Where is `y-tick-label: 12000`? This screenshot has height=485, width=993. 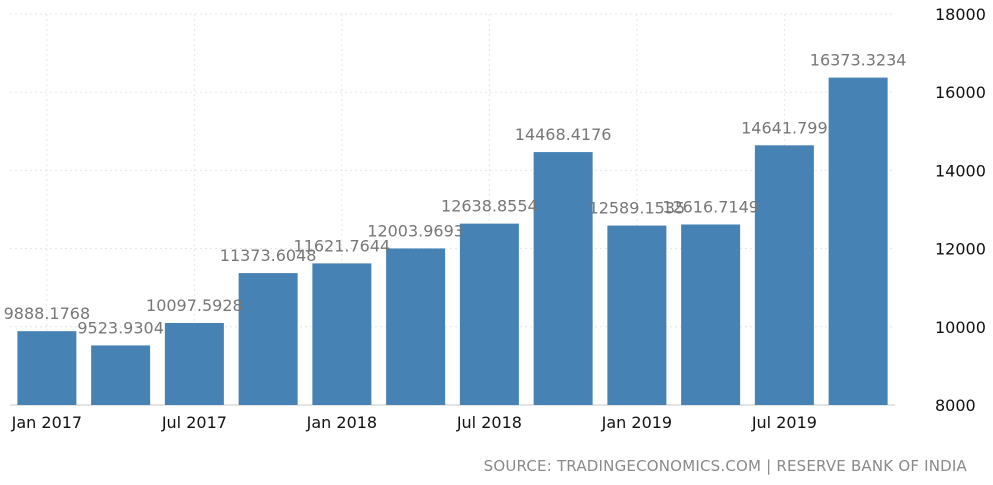
y-tick-label: 12000 is located at coordinates (960, 249).